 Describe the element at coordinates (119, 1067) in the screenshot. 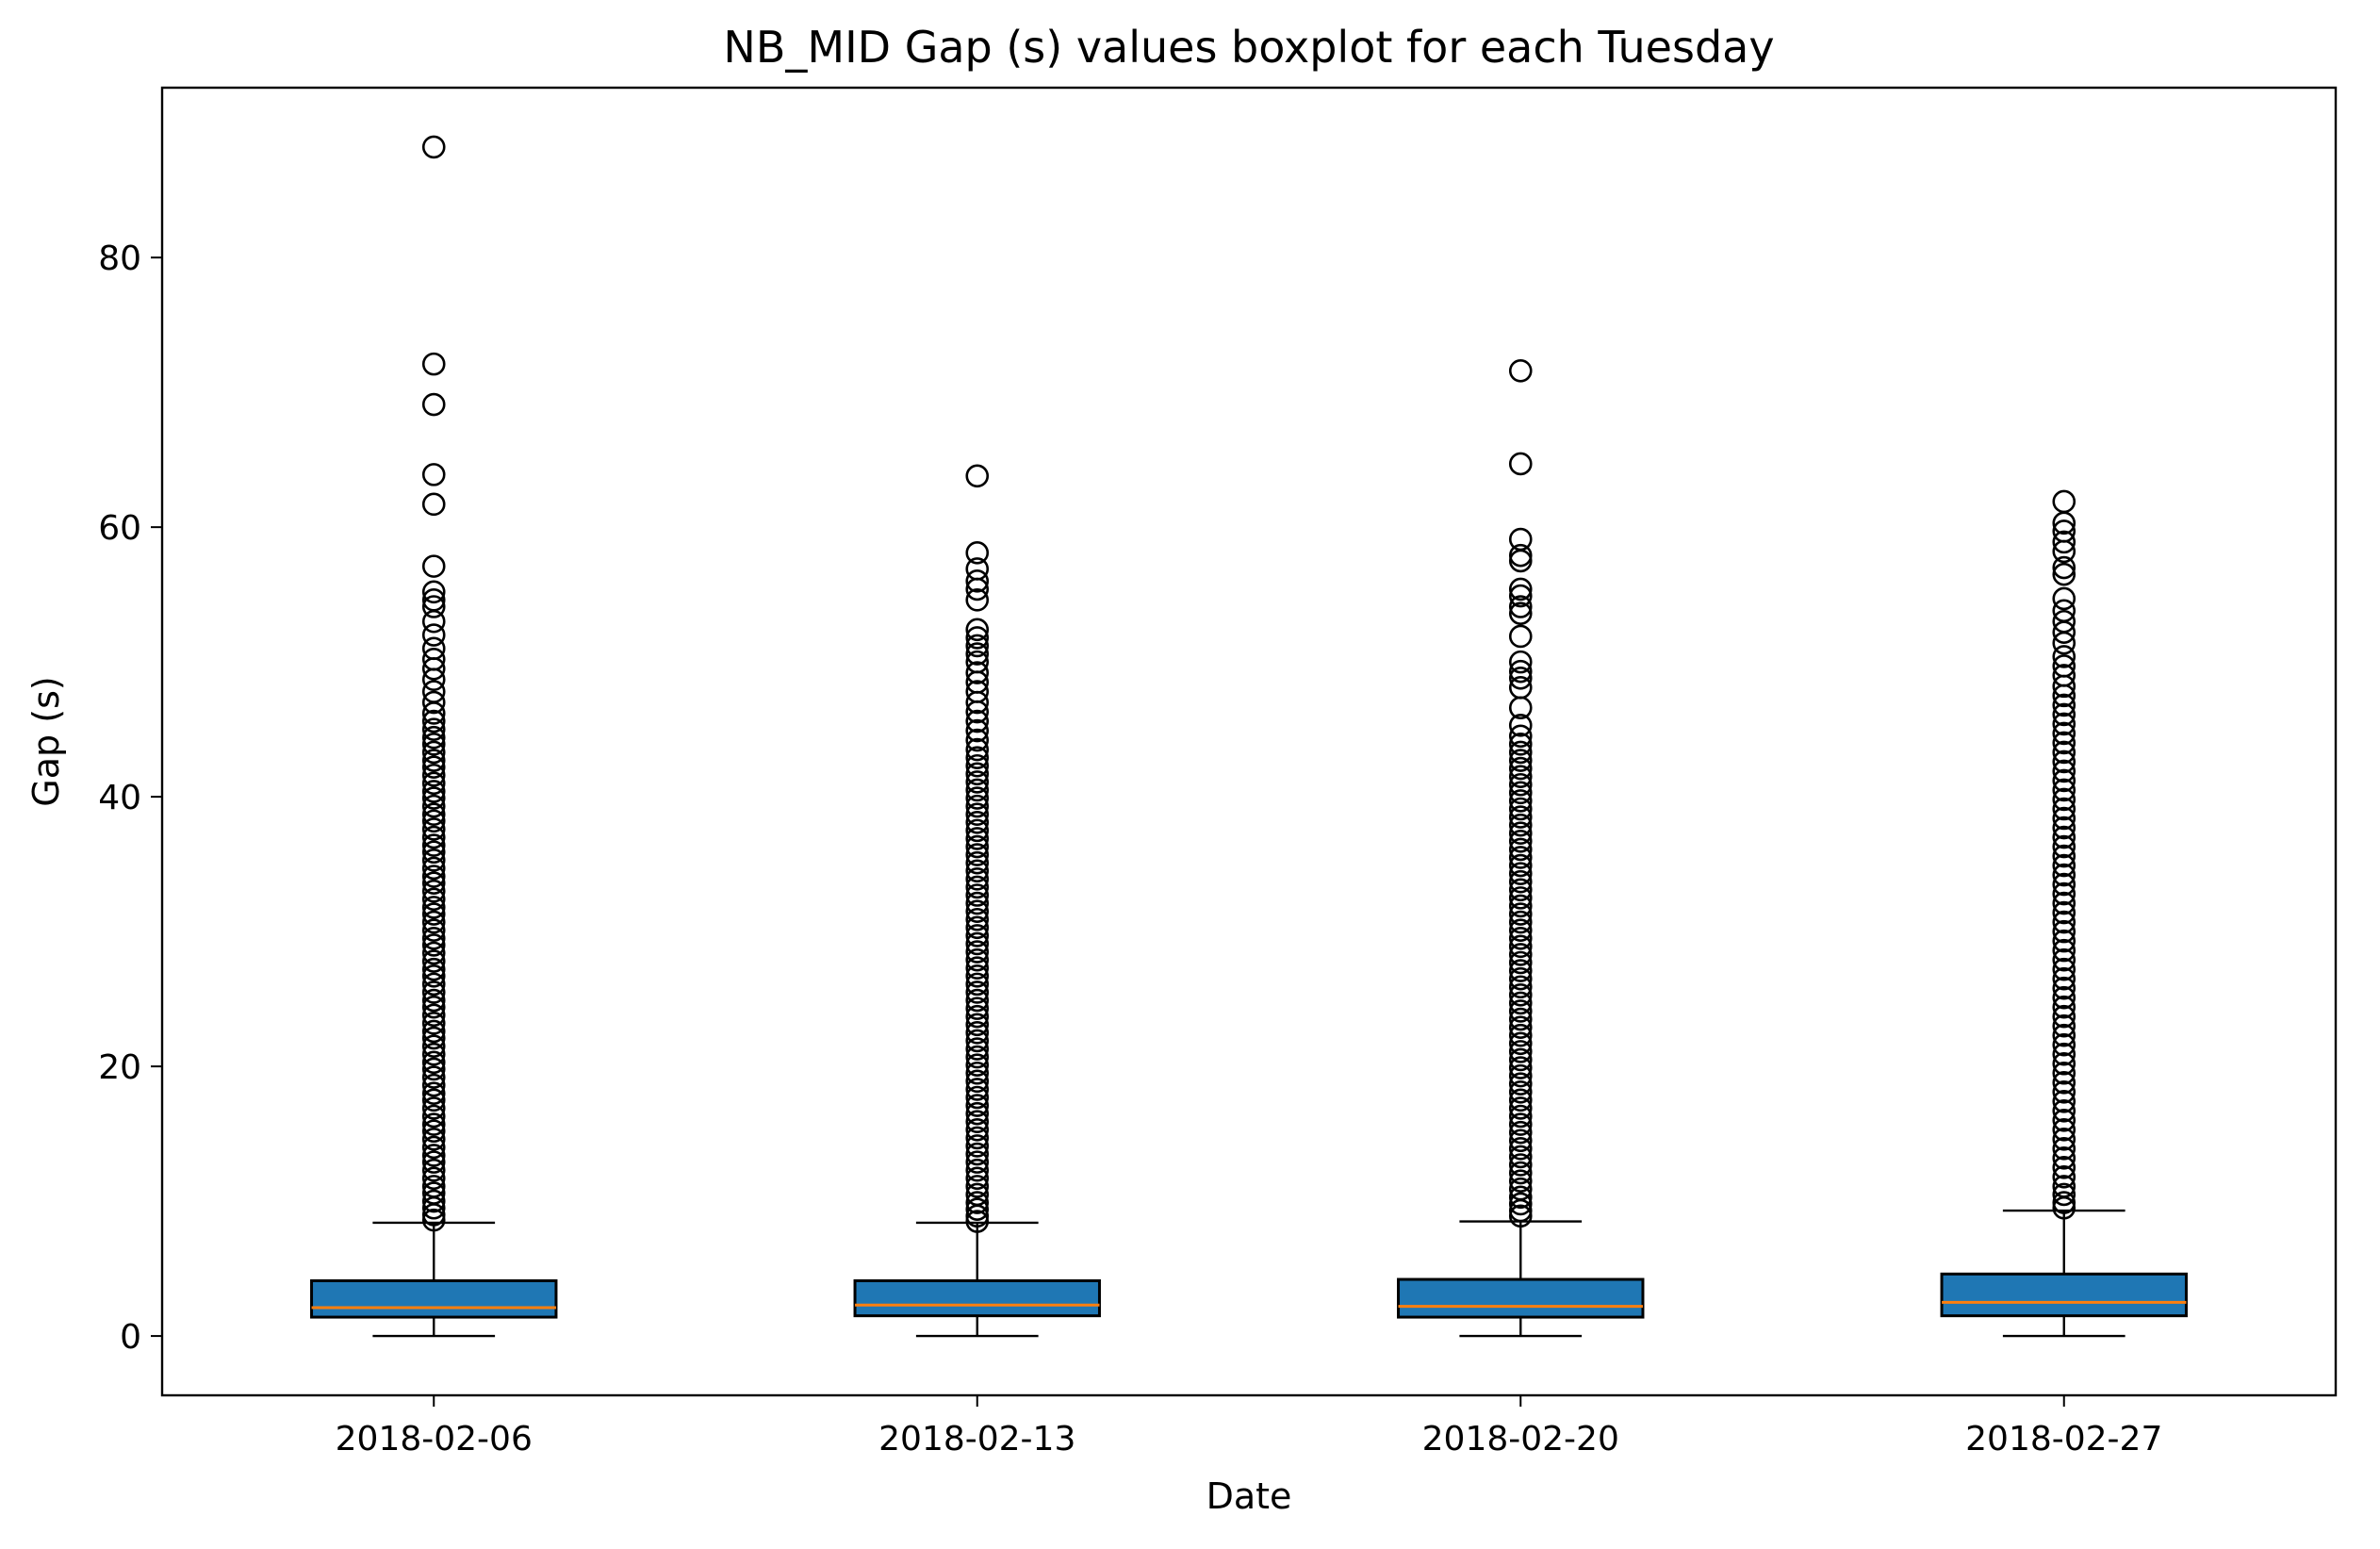

I see `y-tick-label: 20` at that location.